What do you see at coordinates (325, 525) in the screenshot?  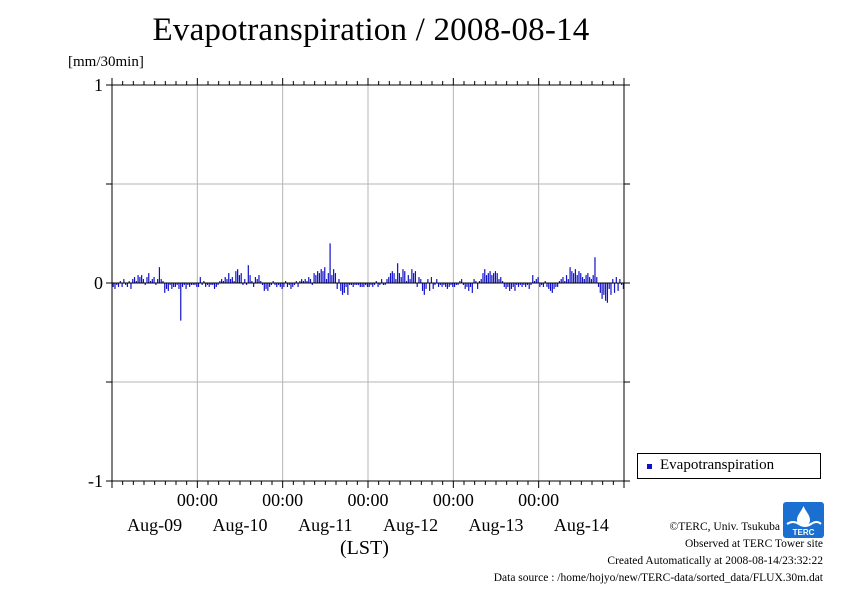 I see `x-date-label: Aug-11` at bounding box center [325, 525].